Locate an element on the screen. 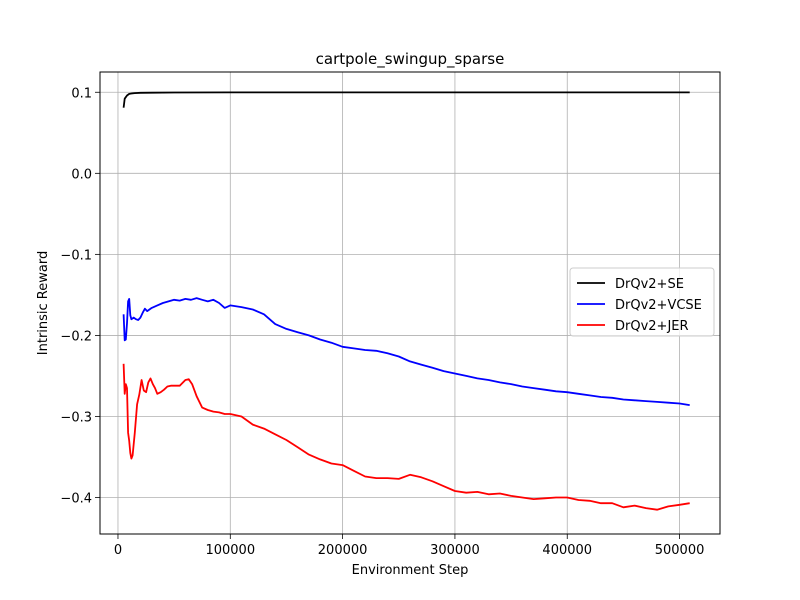 The width and height of the screenshot is (800, 600). y-tick-label: −0.2 is located at coordinates (76, 336).